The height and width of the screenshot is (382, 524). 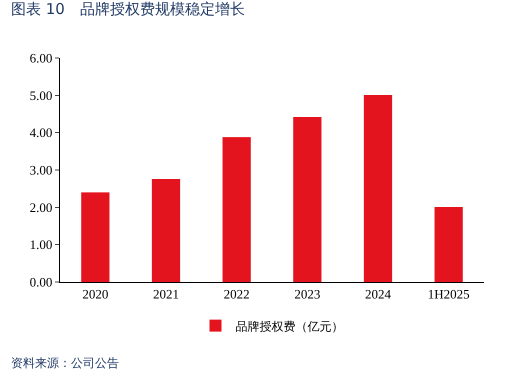 What do you see at coordinates (41, 95) in the screenshot?
I see `y-tick-label: 5.00` at bounding box center [41, 95].